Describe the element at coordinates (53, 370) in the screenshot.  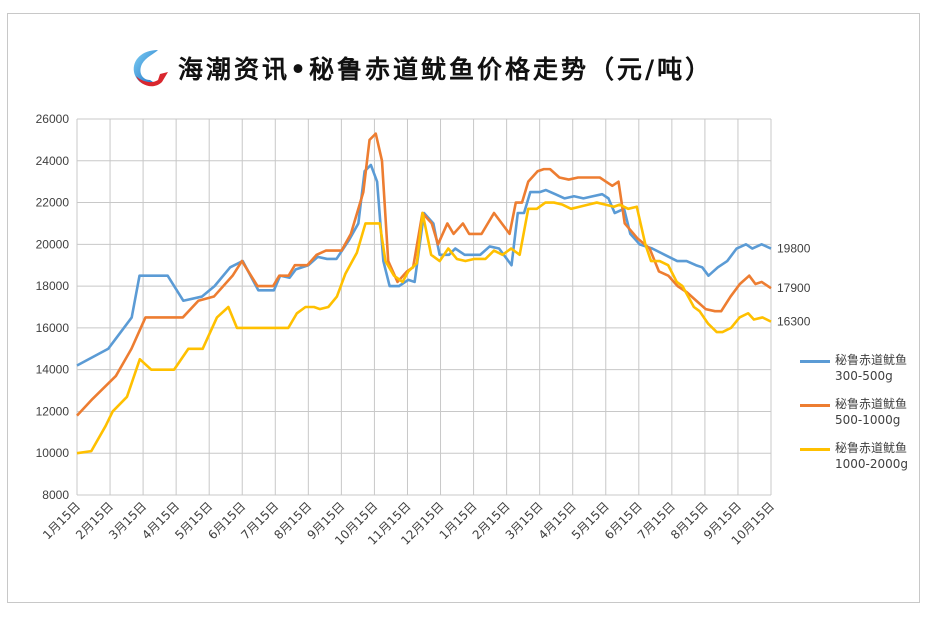
I see `svg-text: 14000` at that location.